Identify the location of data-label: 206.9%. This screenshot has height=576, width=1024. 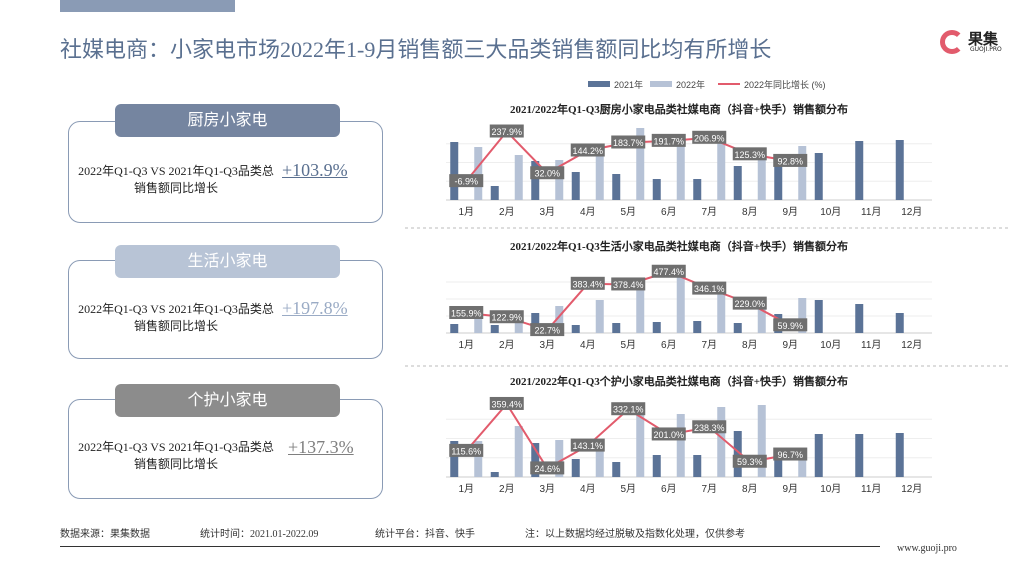
(709, 138).